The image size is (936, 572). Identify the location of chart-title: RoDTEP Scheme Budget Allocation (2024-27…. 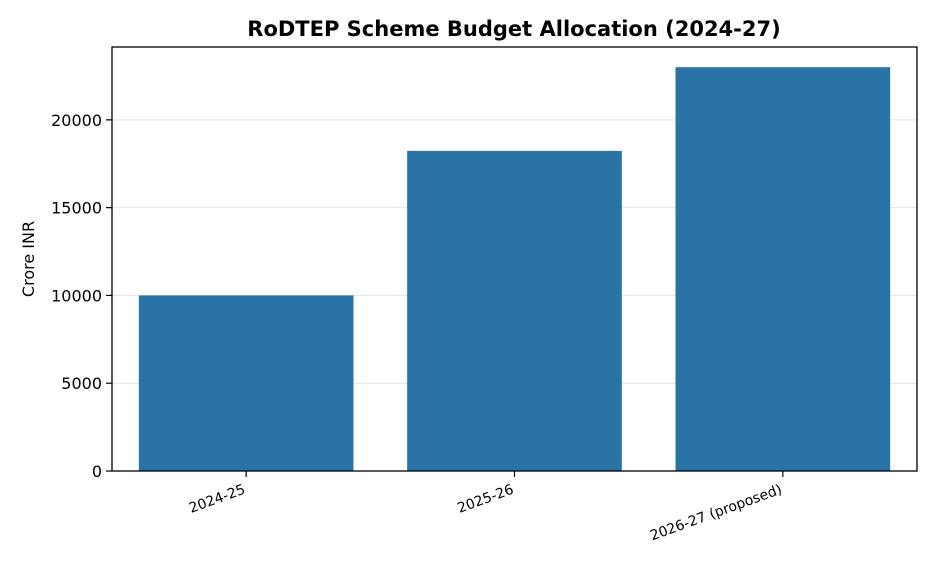
(513, 29).